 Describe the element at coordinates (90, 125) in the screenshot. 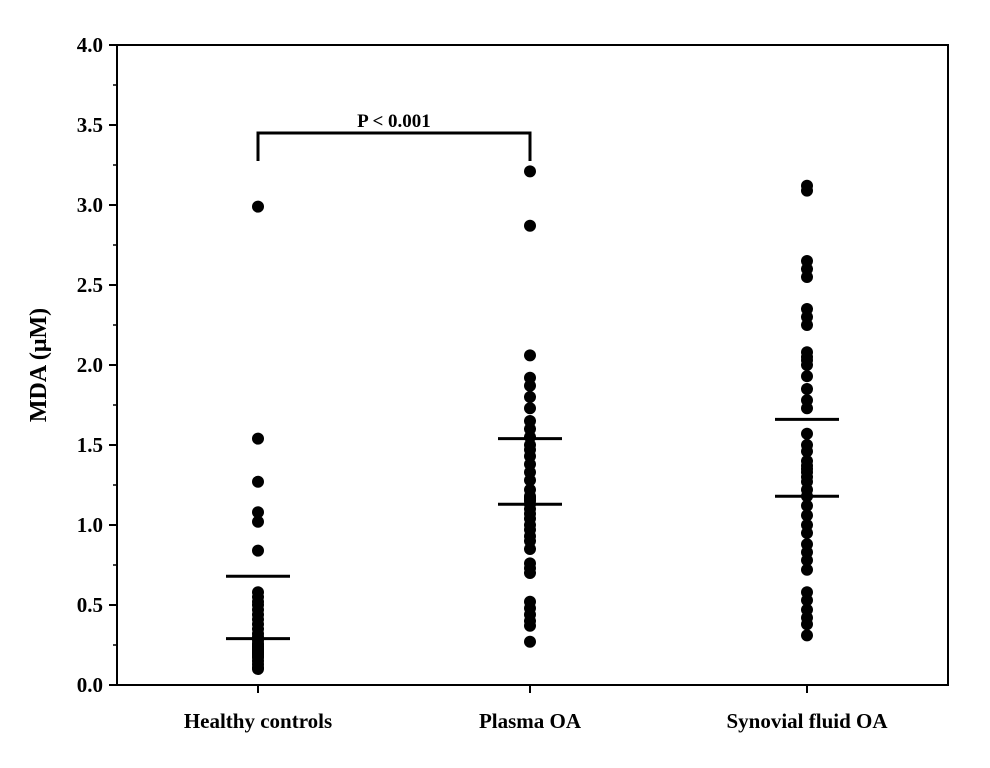

I see `y-tick-label: 3.5` at that location.